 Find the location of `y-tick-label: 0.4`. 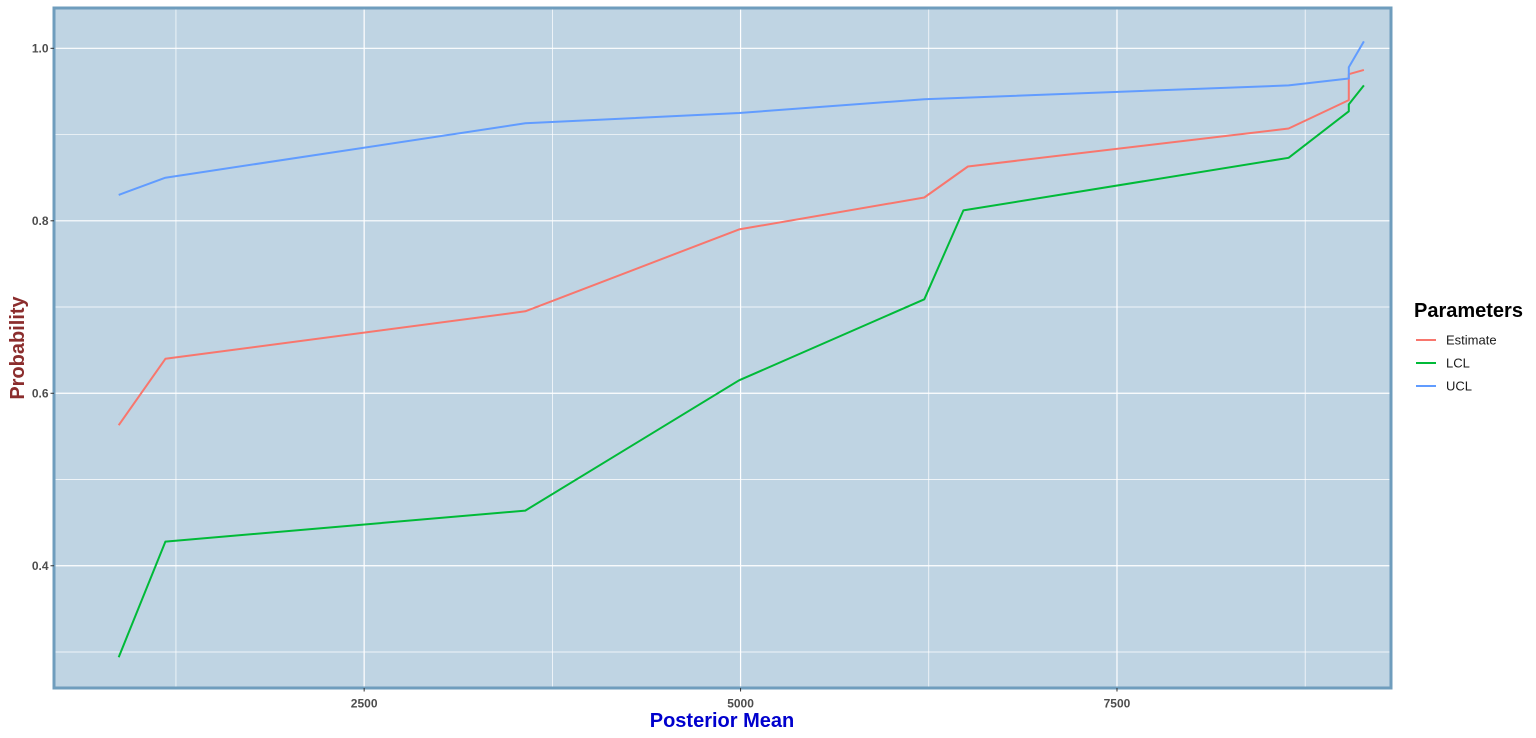

y-tick-label: 0.4 is located at coordinates (40, 566).